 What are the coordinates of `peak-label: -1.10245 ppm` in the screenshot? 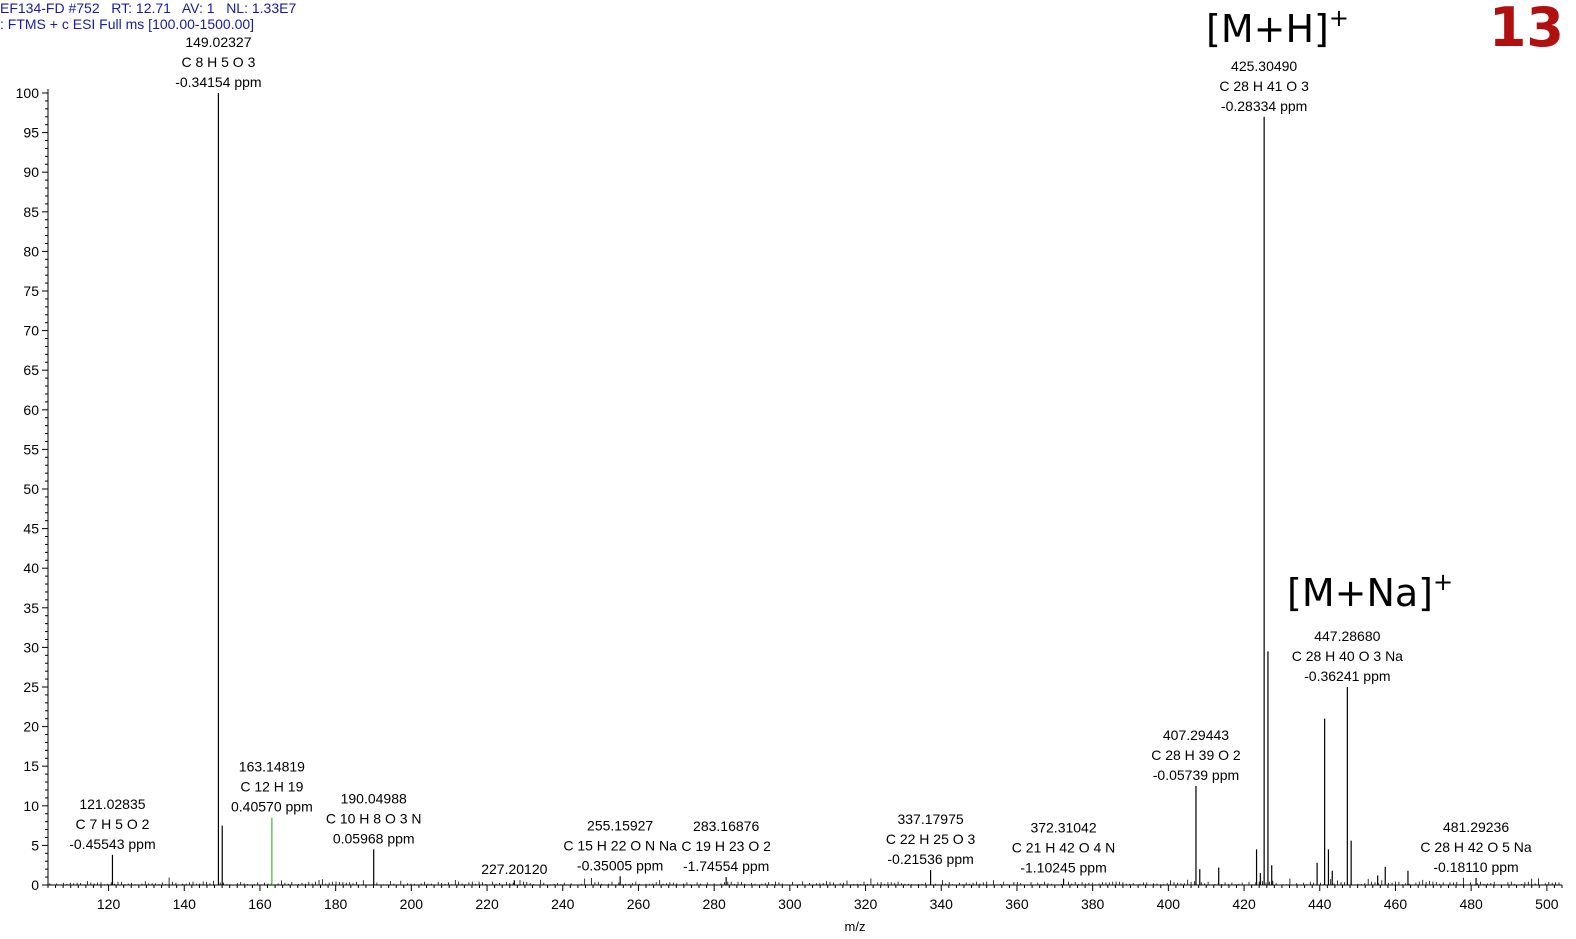 It's located at (1063, 868).